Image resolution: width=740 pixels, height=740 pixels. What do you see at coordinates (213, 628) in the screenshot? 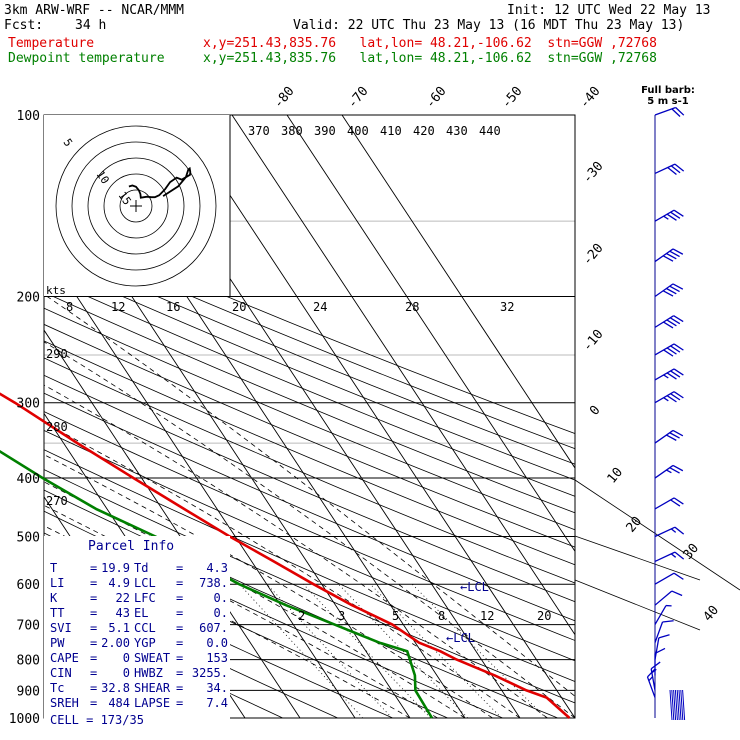
I see `parcel-value: 607.` at bounding box center [213, 628].